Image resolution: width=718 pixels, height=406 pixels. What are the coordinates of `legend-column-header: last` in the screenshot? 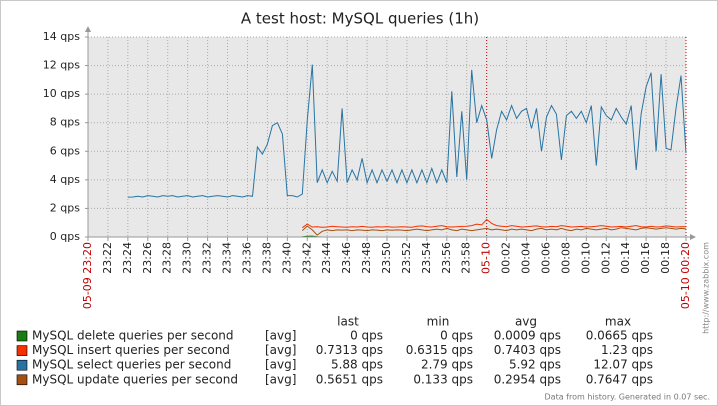 It's located at (348, 322).